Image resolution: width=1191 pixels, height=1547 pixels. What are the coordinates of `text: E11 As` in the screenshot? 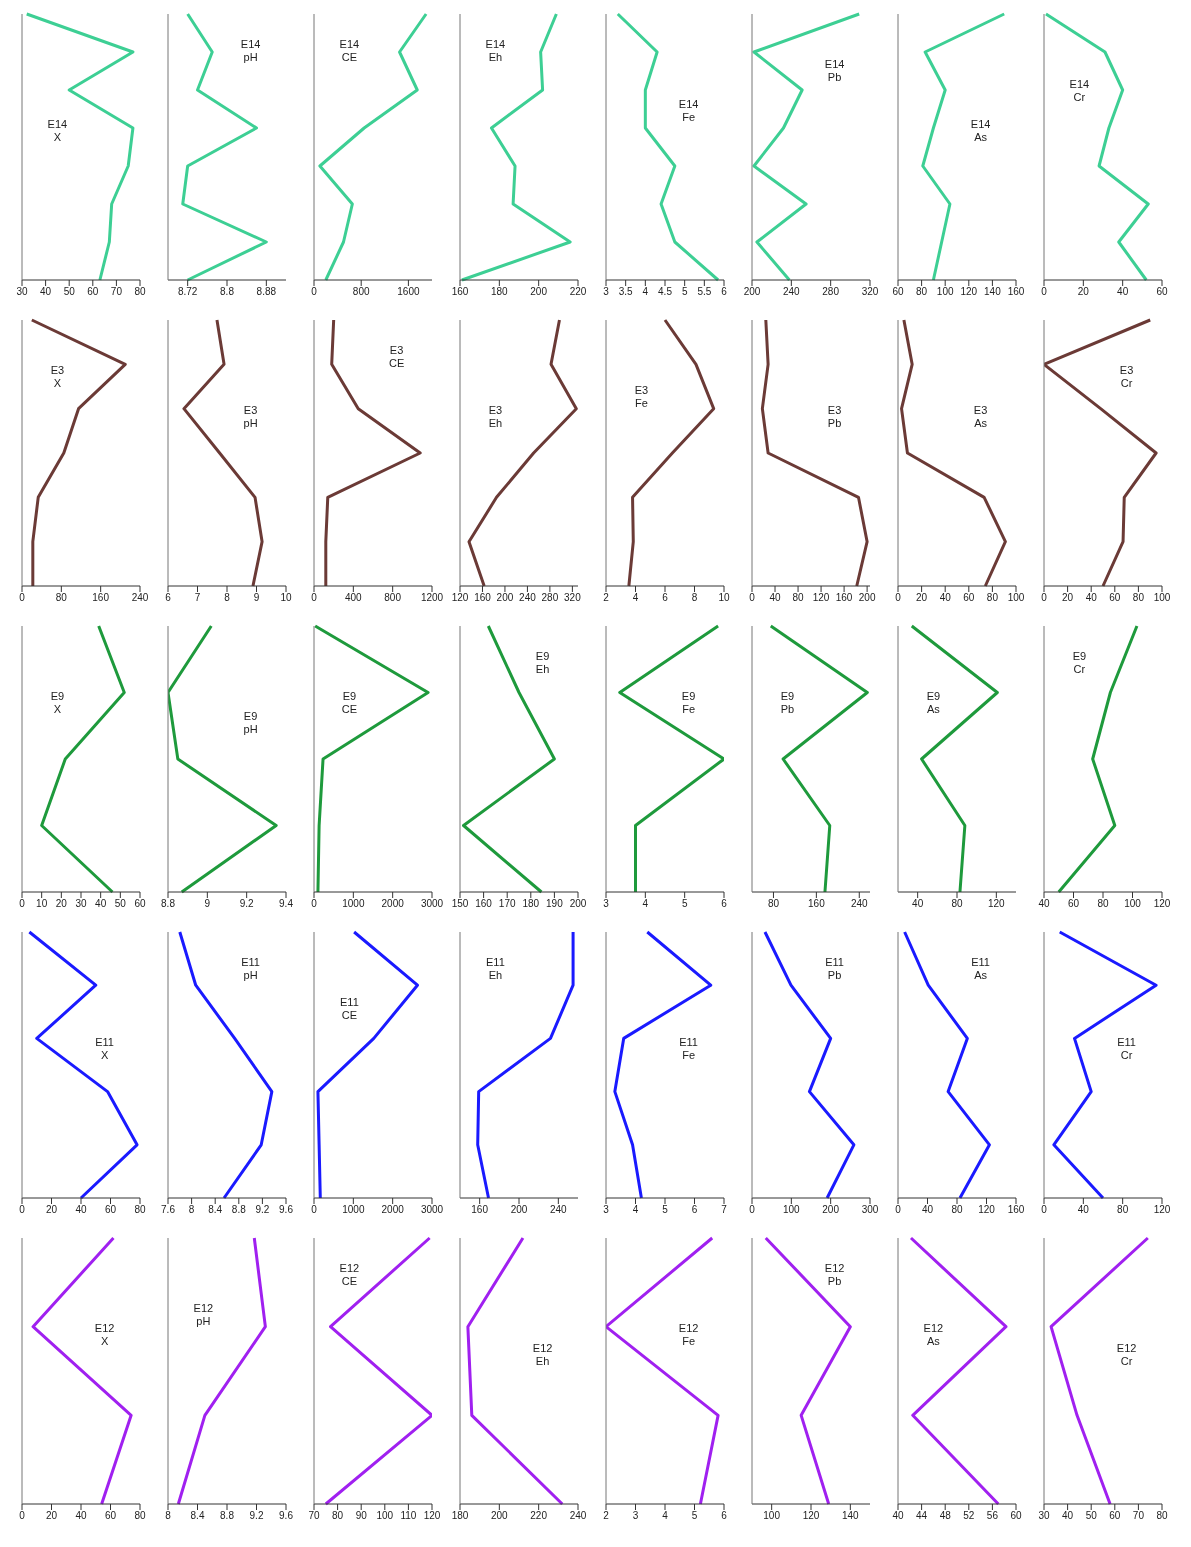 It's located at (980, 969).